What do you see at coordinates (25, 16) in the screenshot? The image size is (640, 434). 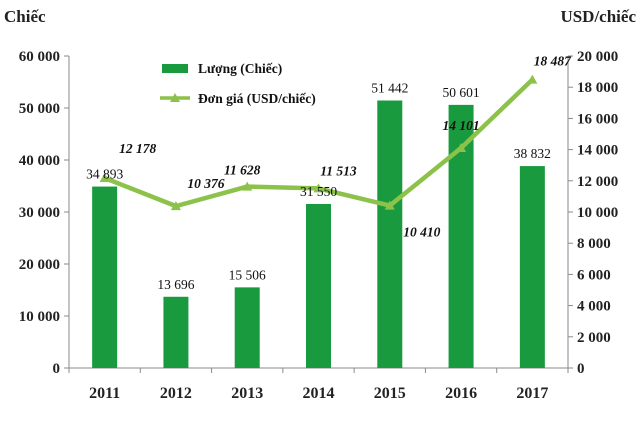 I see `left-axis-unit: Chiếc` at bounding box center [25, 16].